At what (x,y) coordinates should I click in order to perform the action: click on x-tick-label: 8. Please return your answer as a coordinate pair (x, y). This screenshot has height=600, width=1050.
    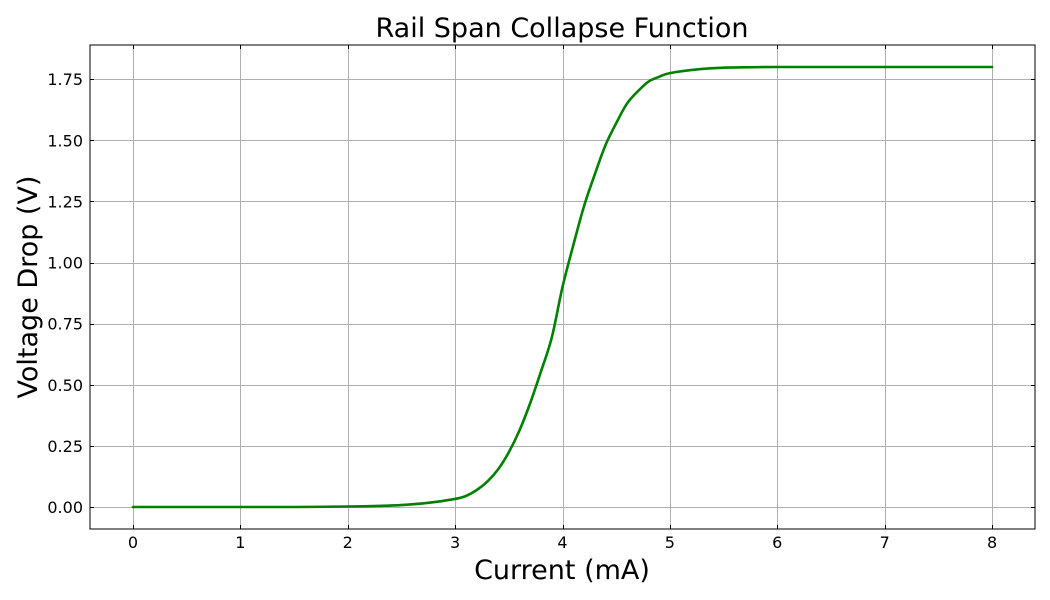
    Looking at the image, I should click on (992, 542).